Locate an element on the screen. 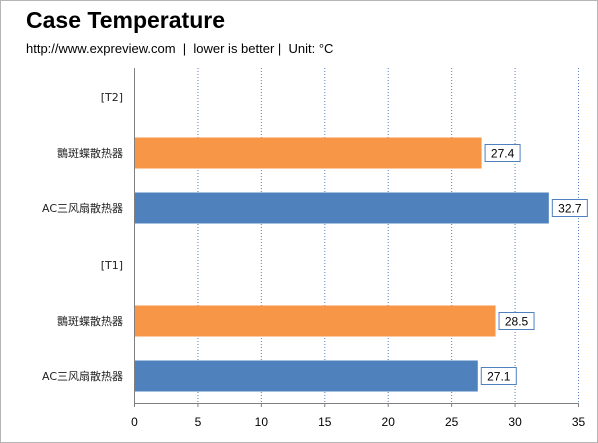 This screenshot has height=443, width=598. chart-title: Case Temperature is located at coordinates (125, 20).